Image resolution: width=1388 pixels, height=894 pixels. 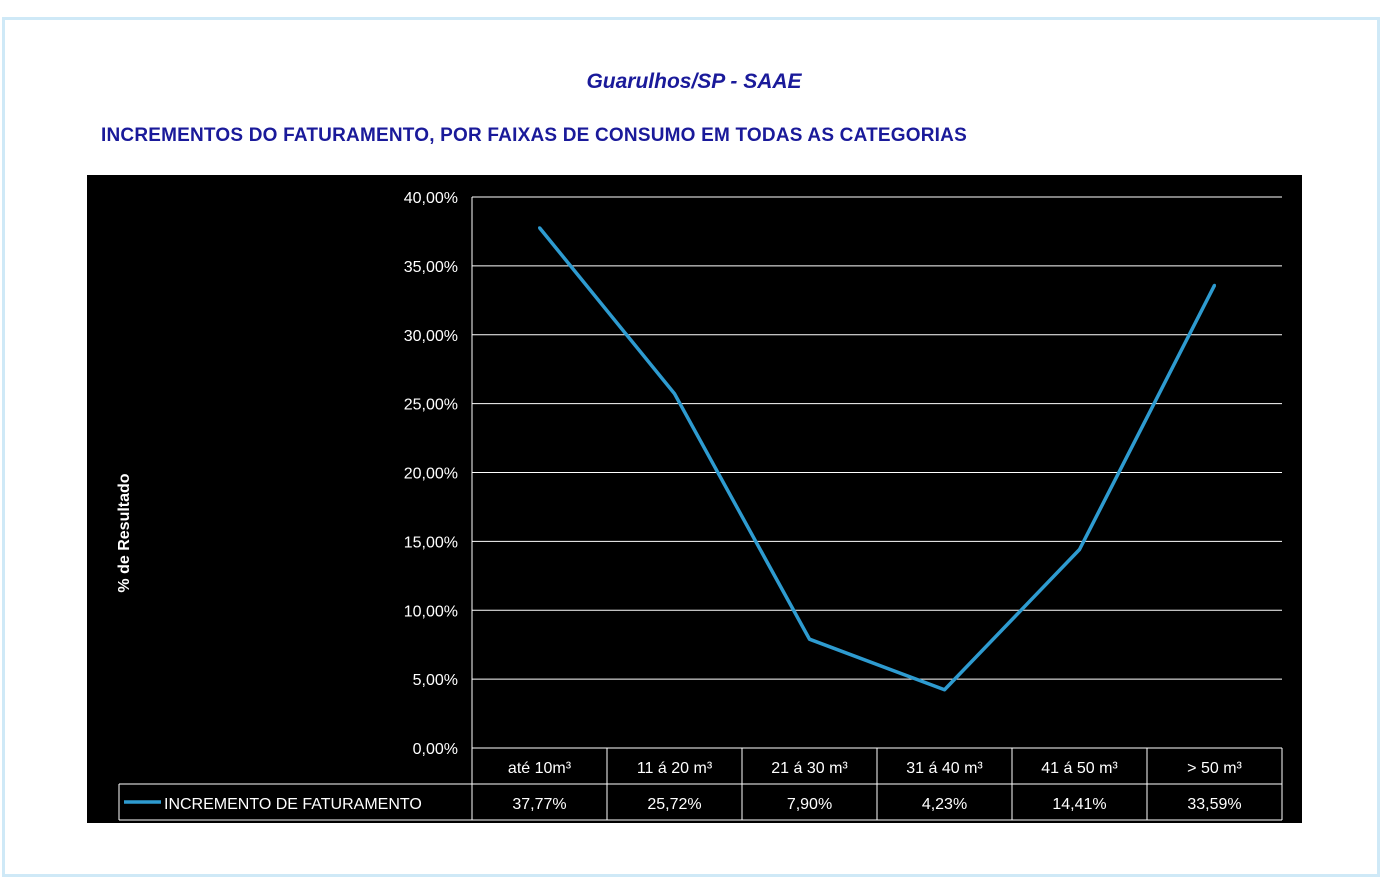 I want to click on data-label: 33,59%, so click(x=1214, y=804).